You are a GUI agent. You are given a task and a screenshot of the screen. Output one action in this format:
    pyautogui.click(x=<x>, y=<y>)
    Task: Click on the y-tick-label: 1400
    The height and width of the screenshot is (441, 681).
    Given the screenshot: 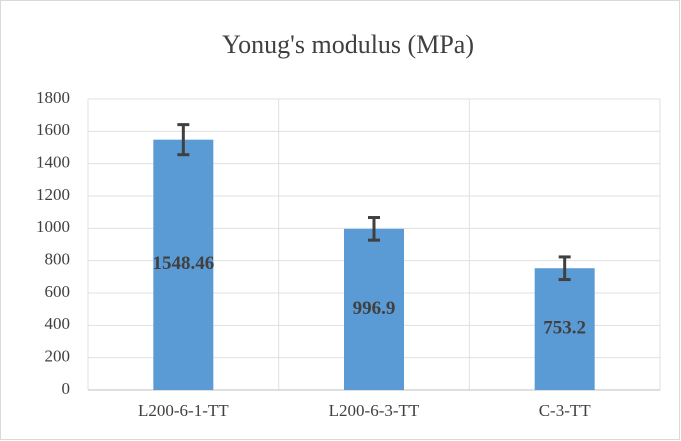 What is the action you would take?
    pyautogui.click(x=53, y=162)
    